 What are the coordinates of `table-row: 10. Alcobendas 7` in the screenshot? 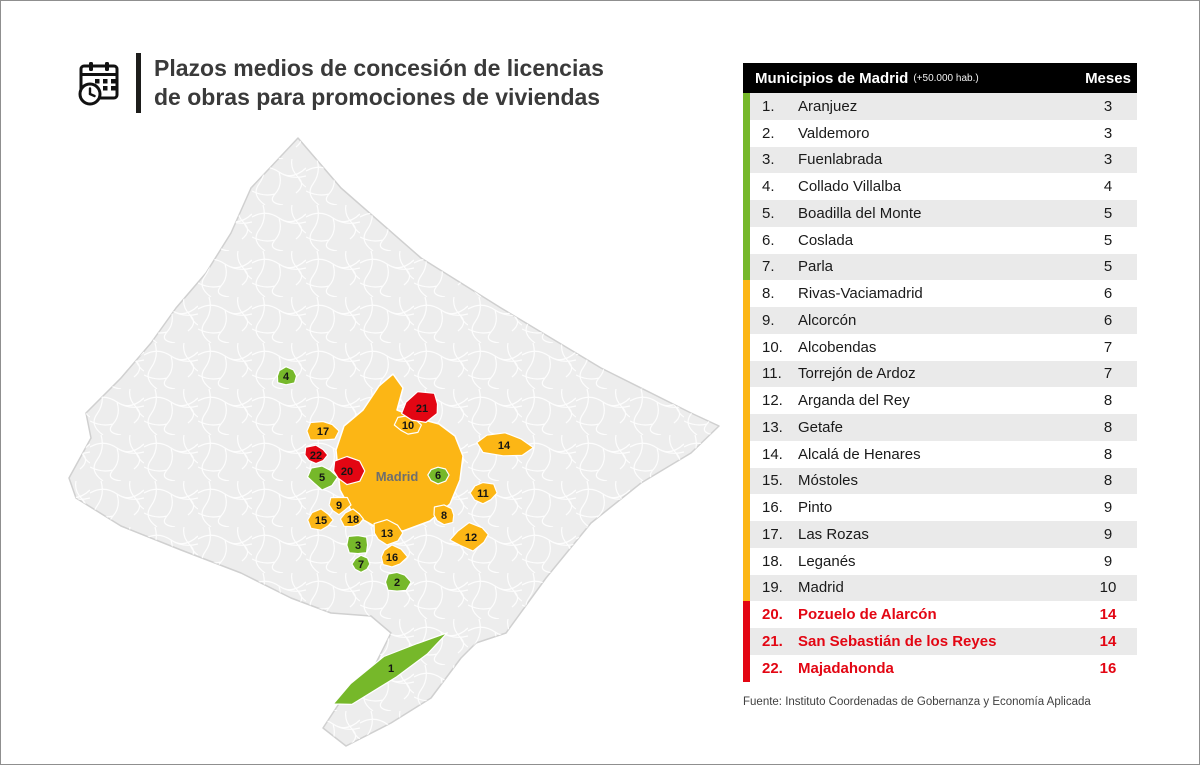 It's located at (940, 347).